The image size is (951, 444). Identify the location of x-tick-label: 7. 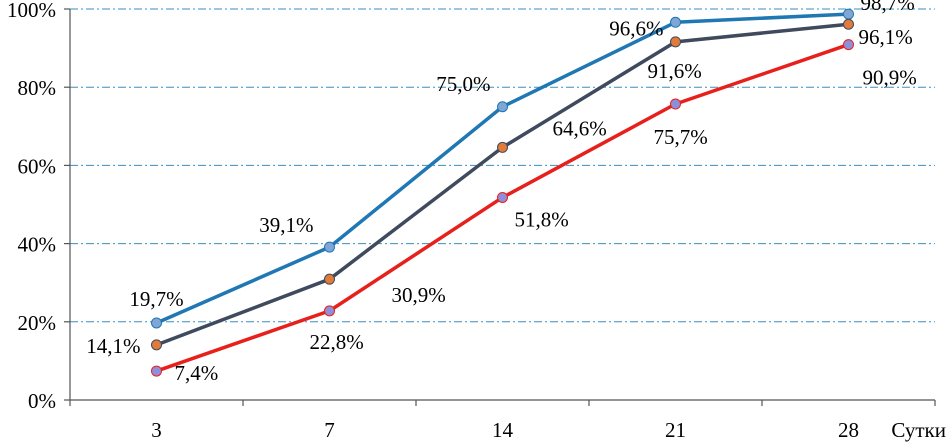
(329, 430).